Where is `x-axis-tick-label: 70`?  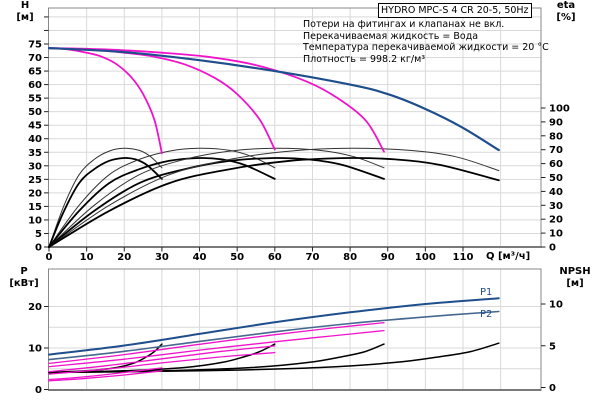 x-axis-tick-label: 70 is located at coordinates (312, 257).